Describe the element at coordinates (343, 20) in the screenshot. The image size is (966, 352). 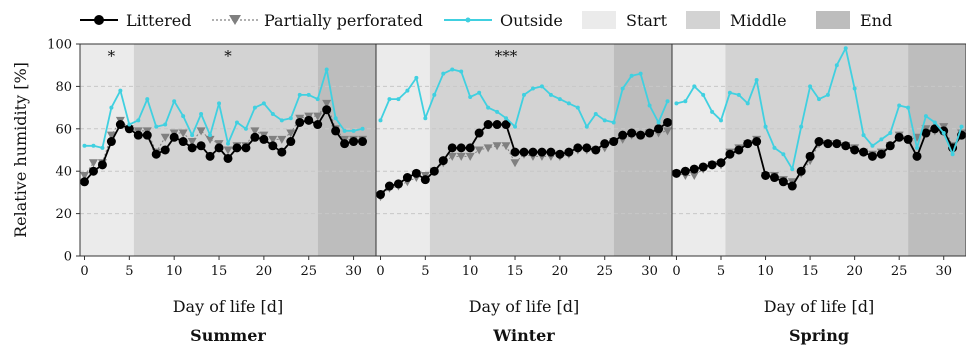
I see `legend-partially-label: Partially perforated` at that location.